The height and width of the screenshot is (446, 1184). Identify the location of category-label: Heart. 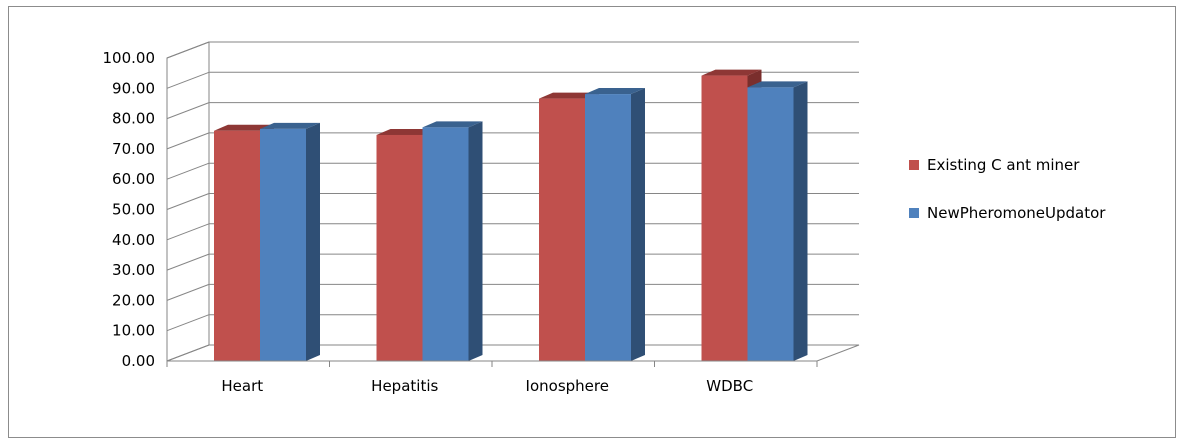
(242, 386).